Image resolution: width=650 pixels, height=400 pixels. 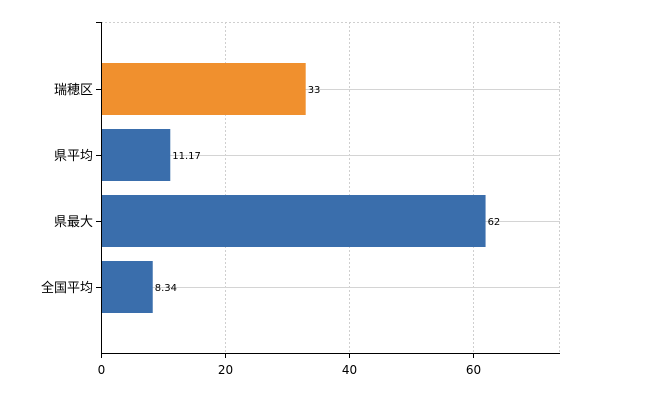 I want to click on data-label: 8.34, so click(x=166, y=288).